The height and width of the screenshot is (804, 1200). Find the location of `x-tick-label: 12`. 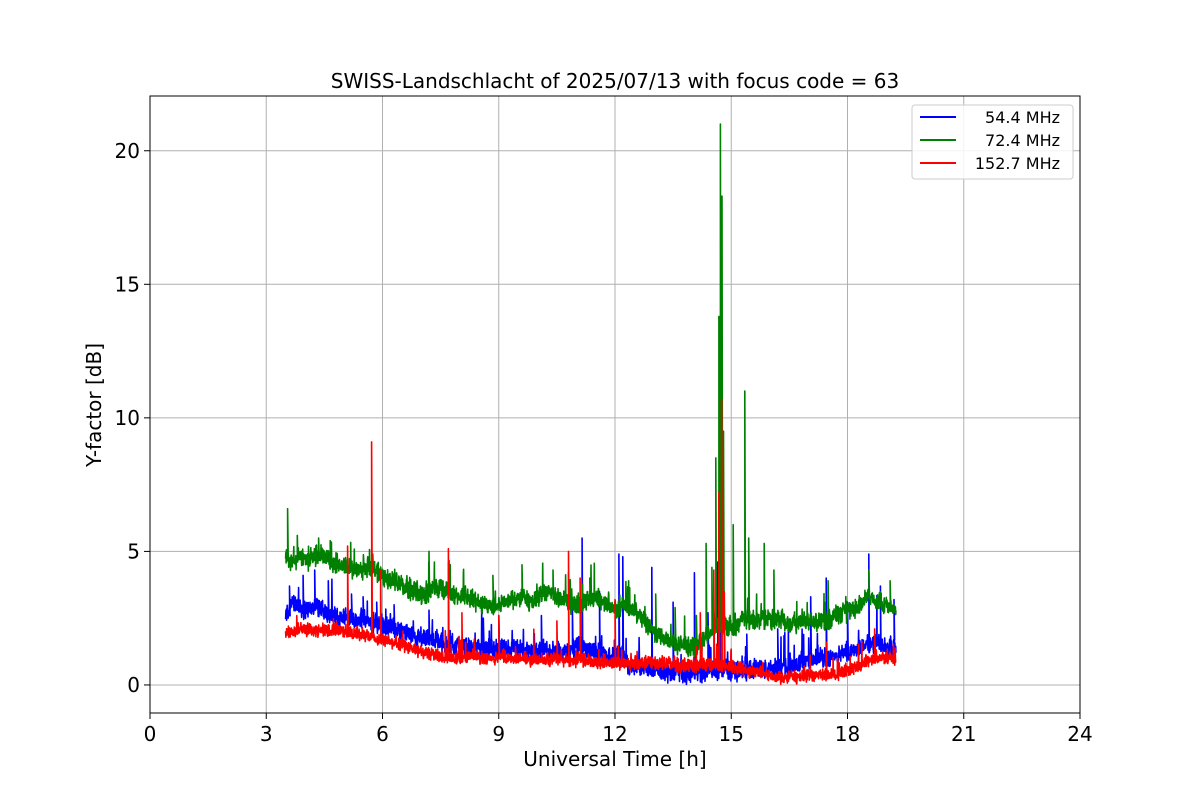

x-tick-label: 12 is located at coordinates (614, 734).